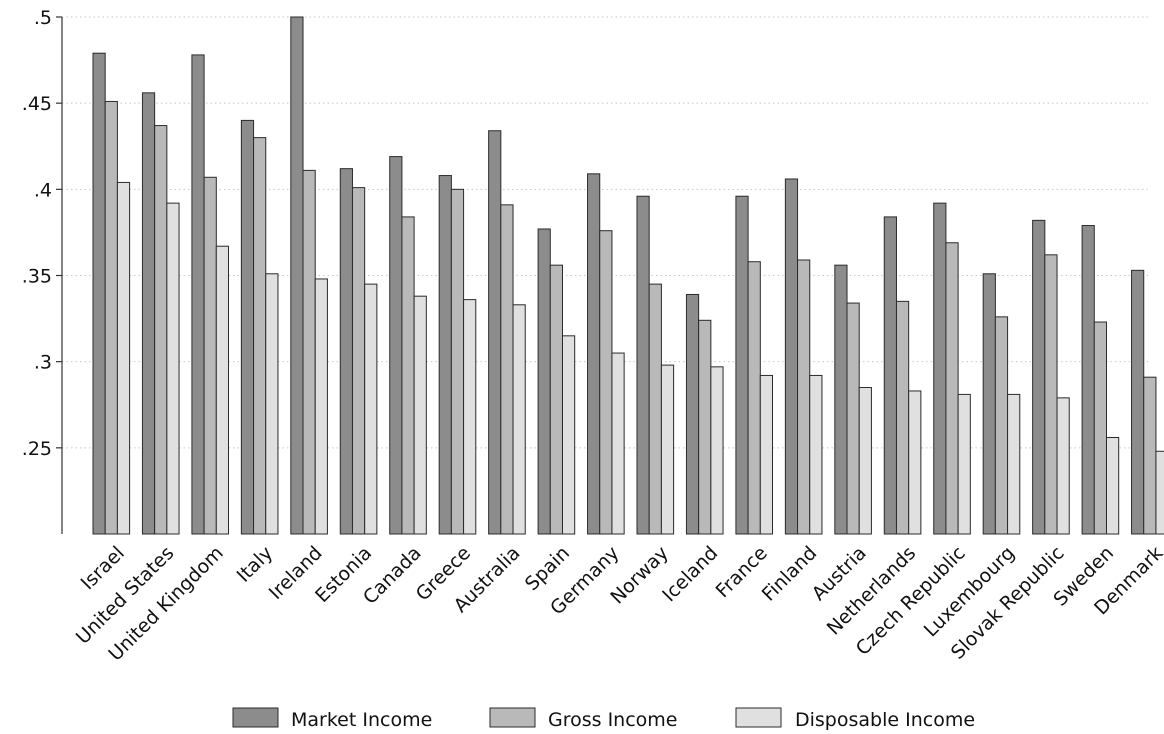  What do you see at coordinates (361, 720) in the screenshot?
I see `legend-label: Market Income` at bounding box center [361, 720].